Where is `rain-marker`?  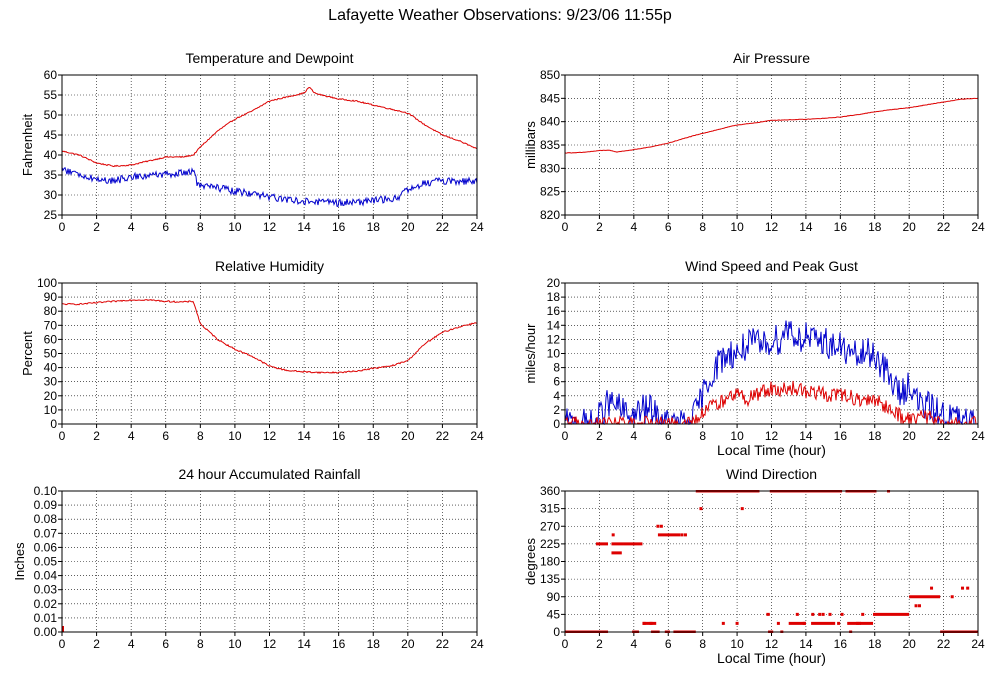 rain-marker is located at coordinates (63, 629).